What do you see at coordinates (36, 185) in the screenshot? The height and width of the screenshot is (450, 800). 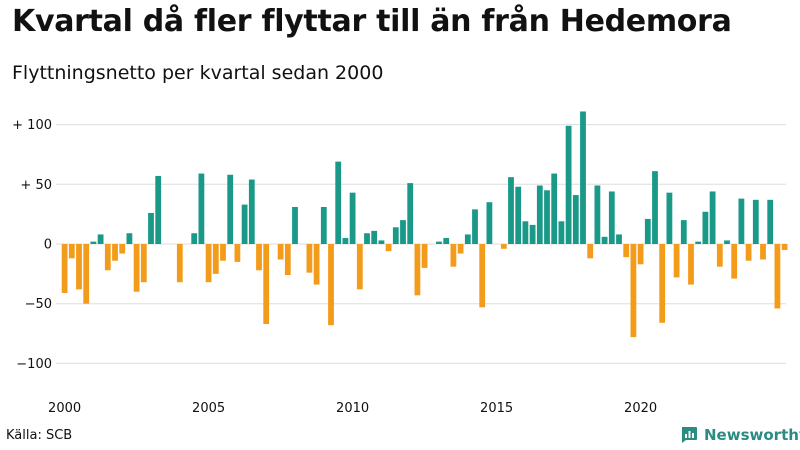 I see `y-tick-label: + 50` at bounding box center [36, 185].